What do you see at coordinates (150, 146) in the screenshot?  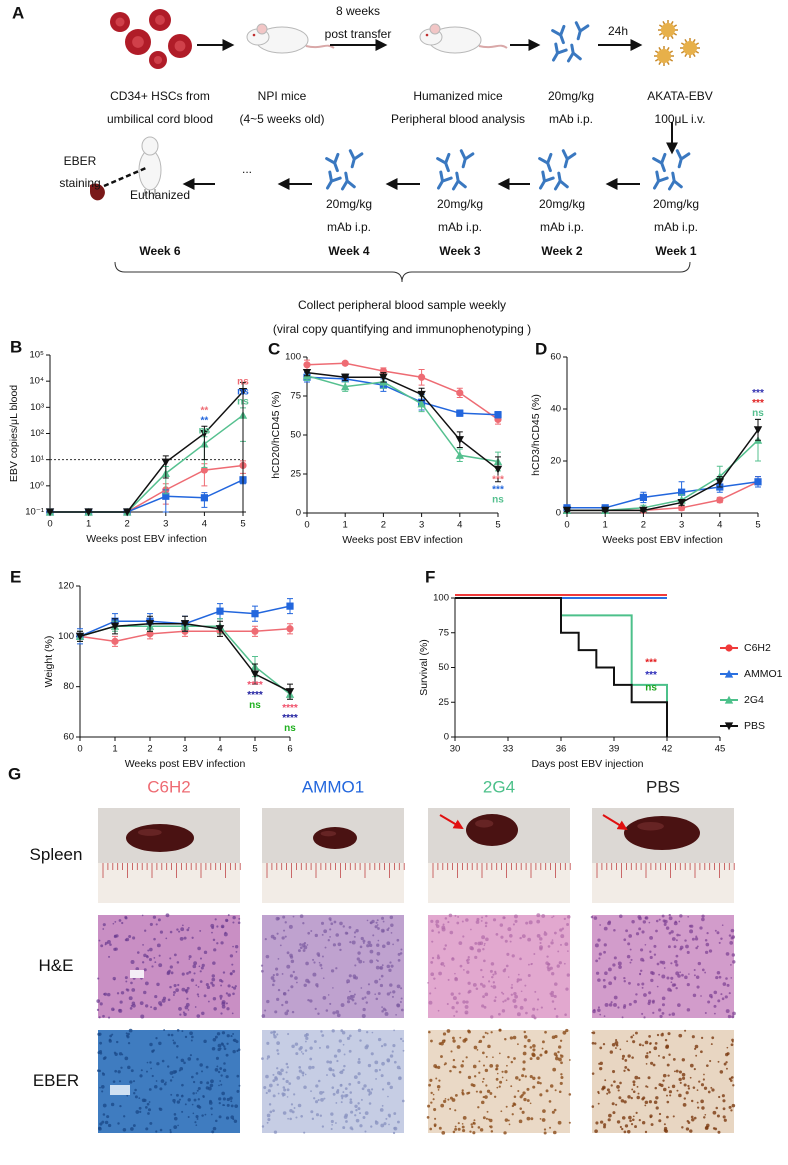 I see `mouse-head` at bounding box center [150, 146].